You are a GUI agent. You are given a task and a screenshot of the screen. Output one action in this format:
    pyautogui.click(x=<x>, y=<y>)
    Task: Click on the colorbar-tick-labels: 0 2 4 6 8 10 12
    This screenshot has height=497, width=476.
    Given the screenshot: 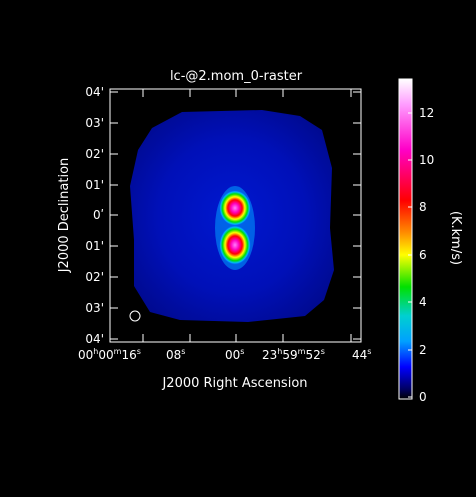 What is the action you would take?
    pyautogui.click(x=426, y=255)
    